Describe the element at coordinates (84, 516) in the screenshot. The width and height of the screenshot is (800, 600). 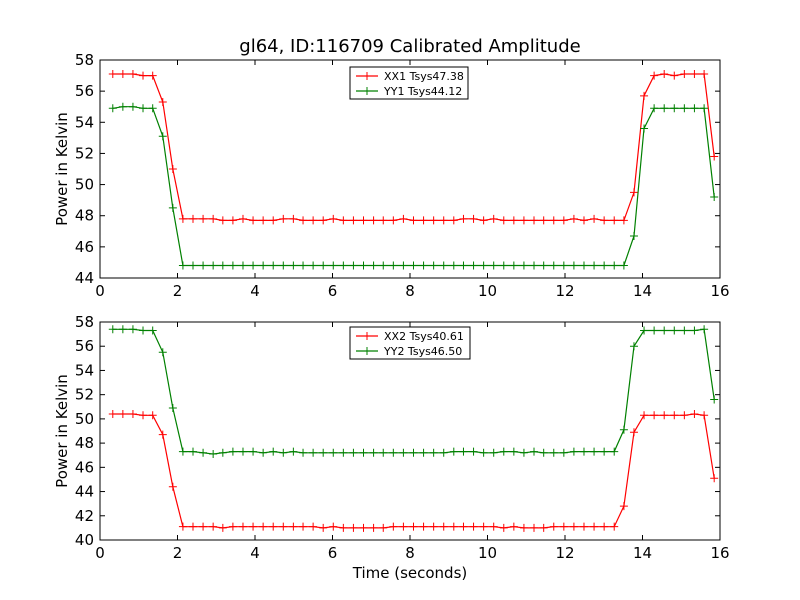
I see `y-tick-label: 42` at that location.